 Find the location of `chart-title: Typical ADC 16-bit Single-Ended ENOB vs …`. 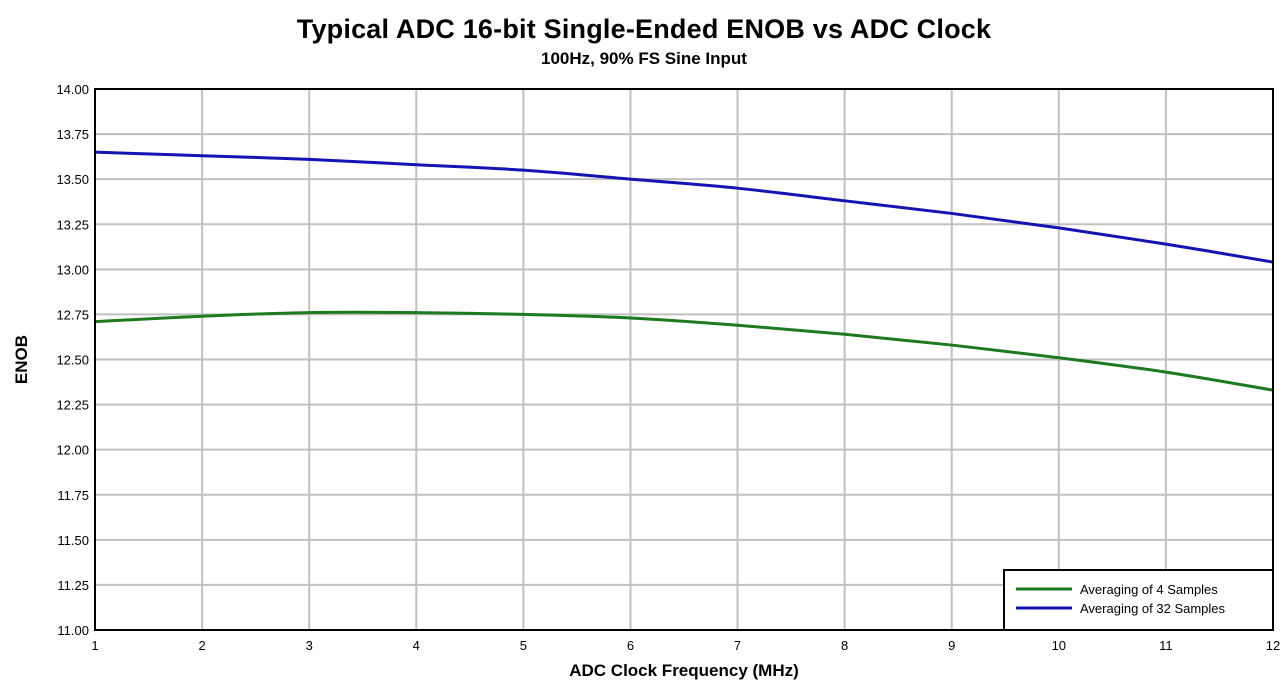

chart-title: Typical ADC 16-bit Single-Ended ENOB vs … is located at coordinates (644, 29).